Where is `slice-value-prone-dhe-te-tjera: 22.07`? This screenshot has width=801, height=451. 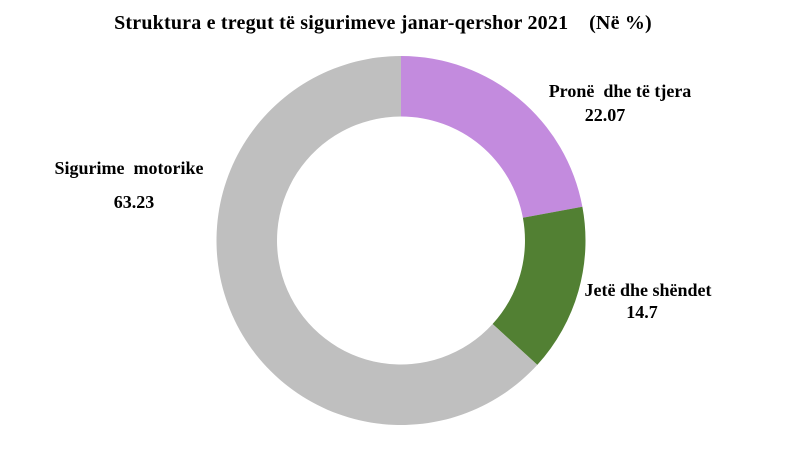
slice-value-prone-dhe-te-tjera: 22.07 is located at coordinates (605, 115).